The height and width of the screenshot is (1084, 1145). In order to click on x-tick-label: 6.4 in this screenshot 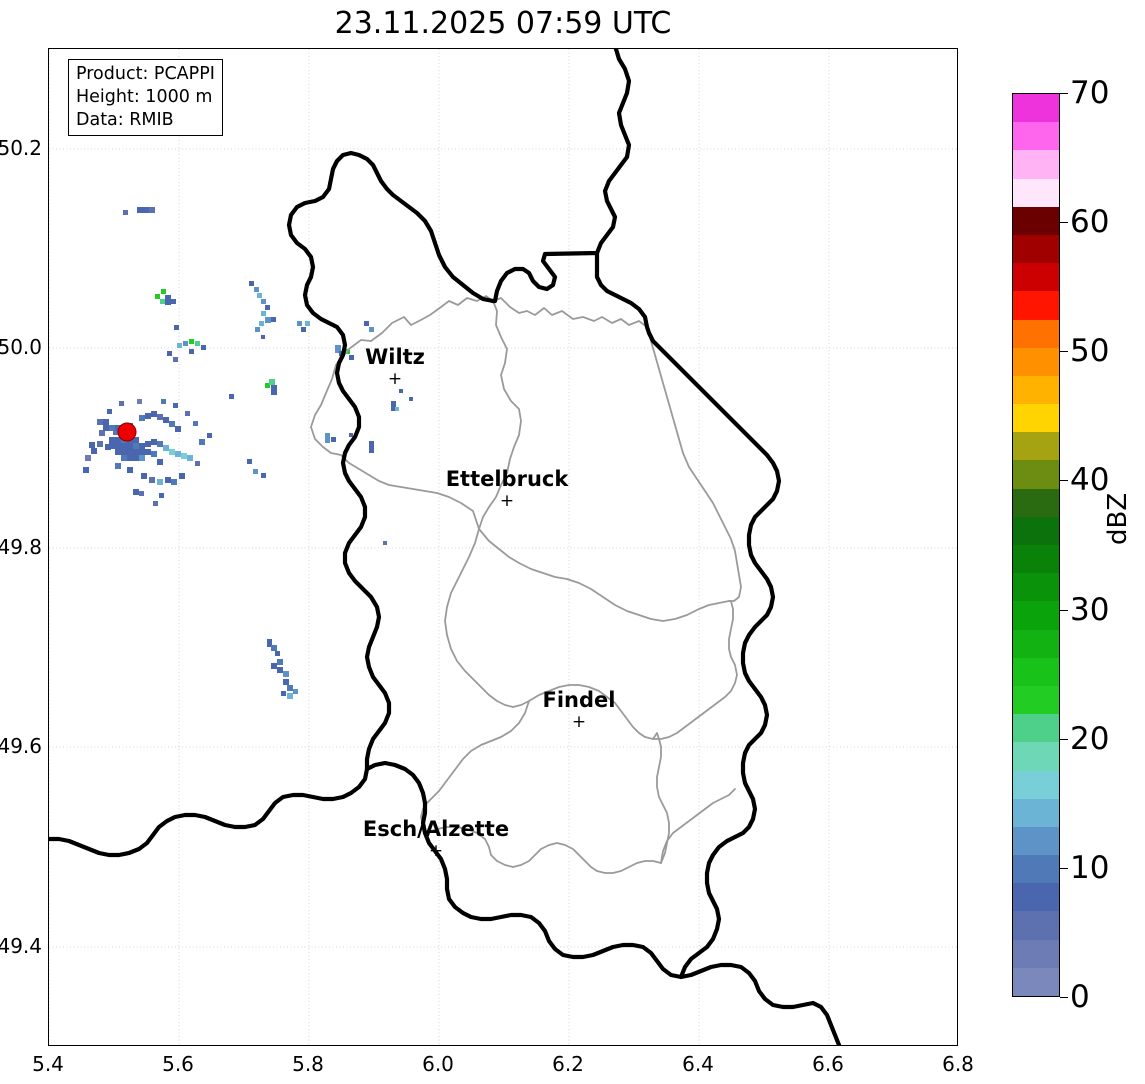, I will do `click(698, 1064)`.